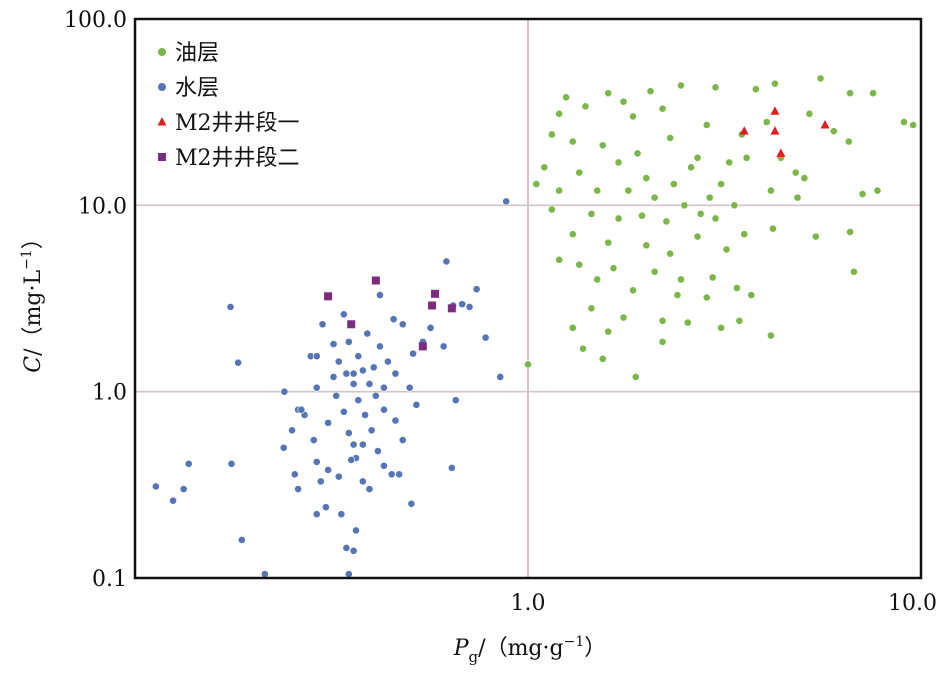 This screenshot has width=945, height=675. What do you see at coordinates (474, 657) in the screenshot?
I see `x-axis-subscript: g` at bounding box center [474, 657].